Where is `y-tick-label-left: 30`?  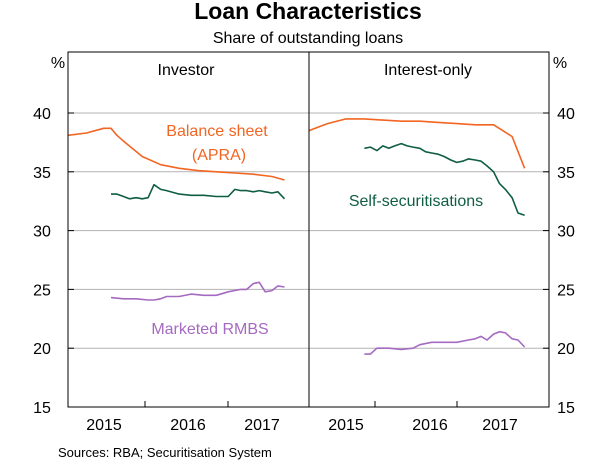
y-tick-label-left: 30 is located at coordinates (42, 232).